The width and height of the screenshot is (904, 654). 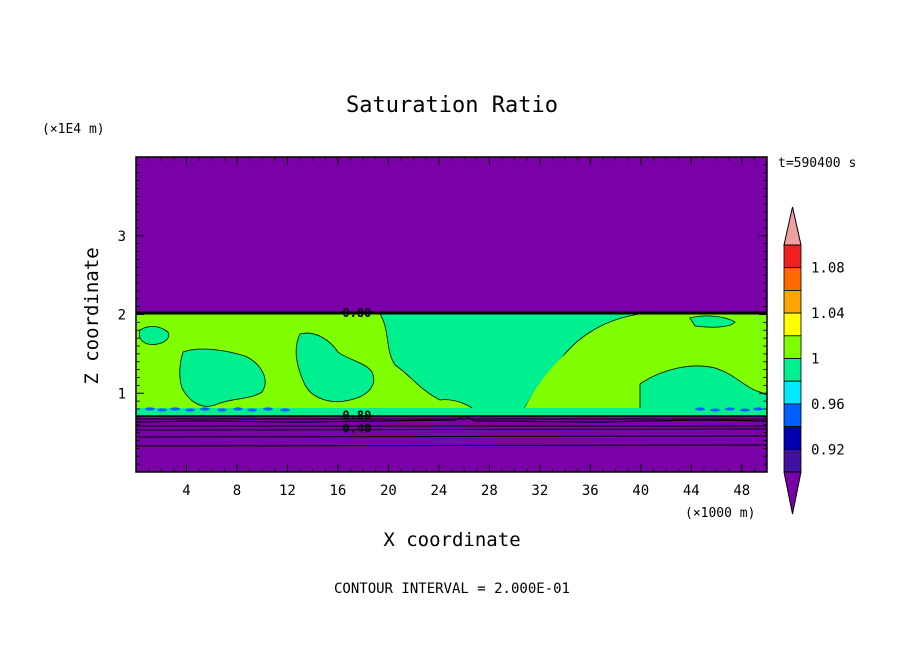 I want to click on y-tick-label: 1, so click(x=122, y=394).